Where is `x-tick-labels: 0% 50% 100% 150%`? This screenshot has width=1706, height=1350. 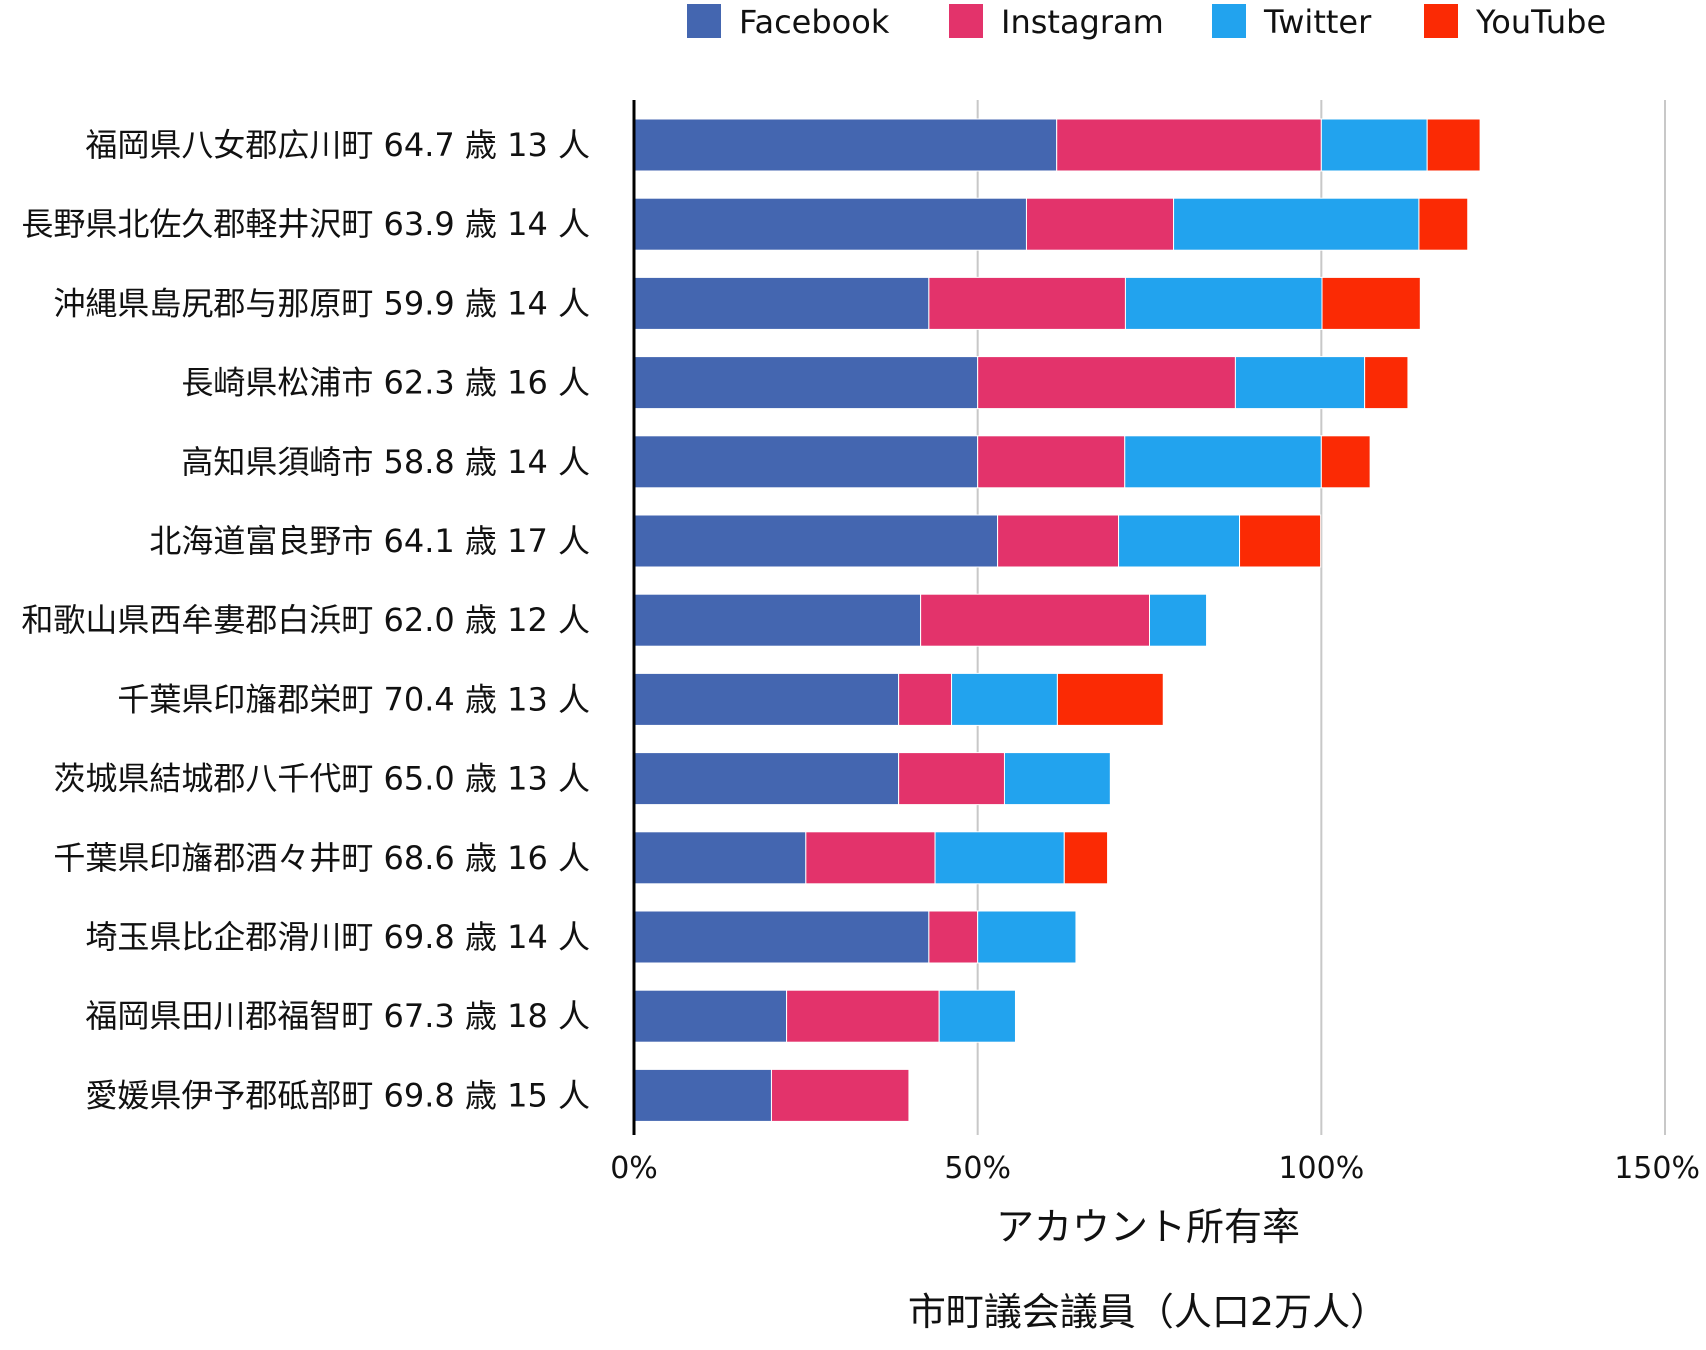
x-tick-labels: 0% 50% 100% 150% is located at coordinates (1155, 1168).